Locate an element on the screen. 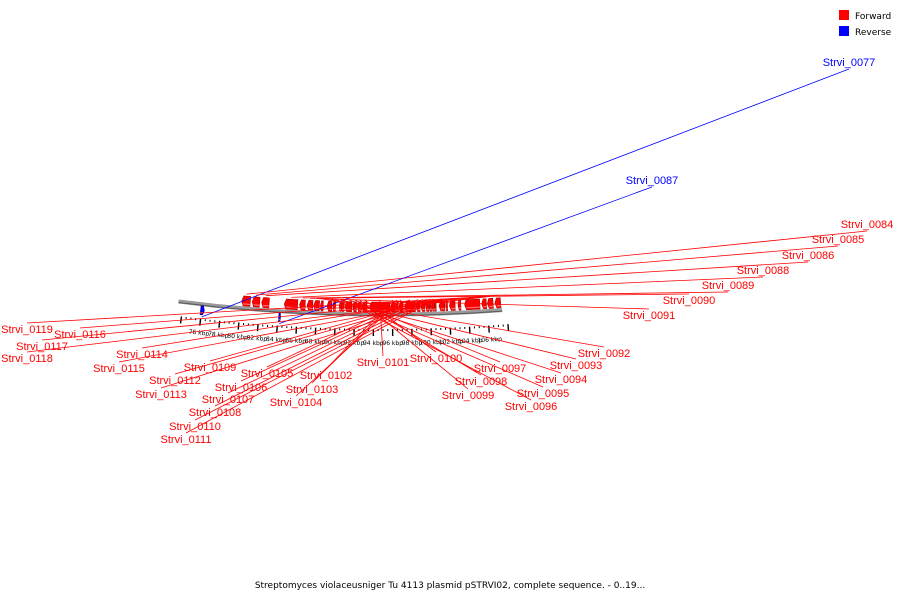 The image size is (900, 600). gene-label-strvi-0088: Strvi_0088 is located at coordinates (763, 271).